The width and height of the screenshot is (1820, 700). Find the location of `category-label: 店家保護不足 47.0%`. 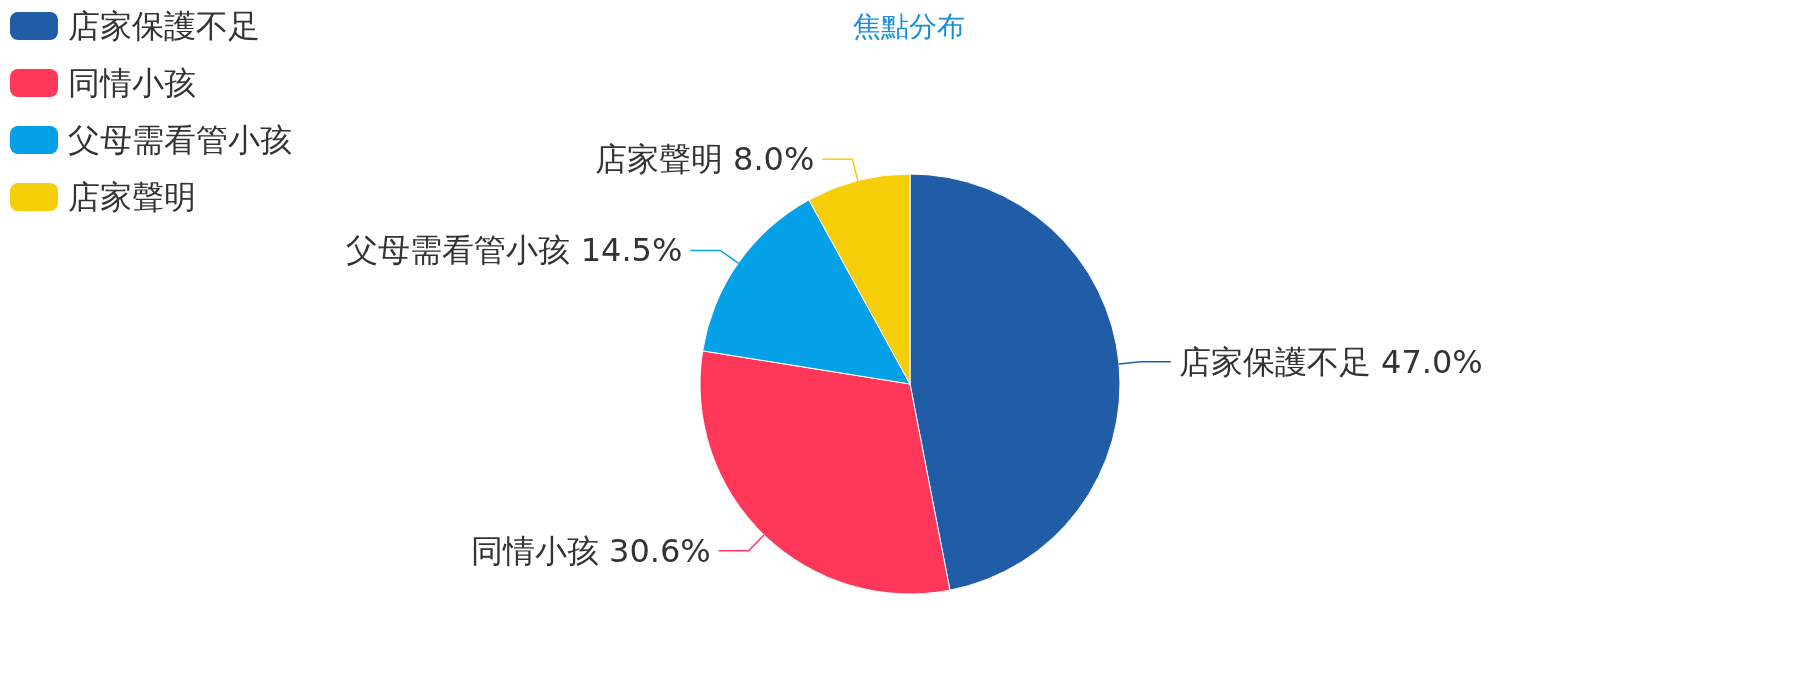

category-label: 店家保護不足 47.0% is located at coordinates (1330, 361).